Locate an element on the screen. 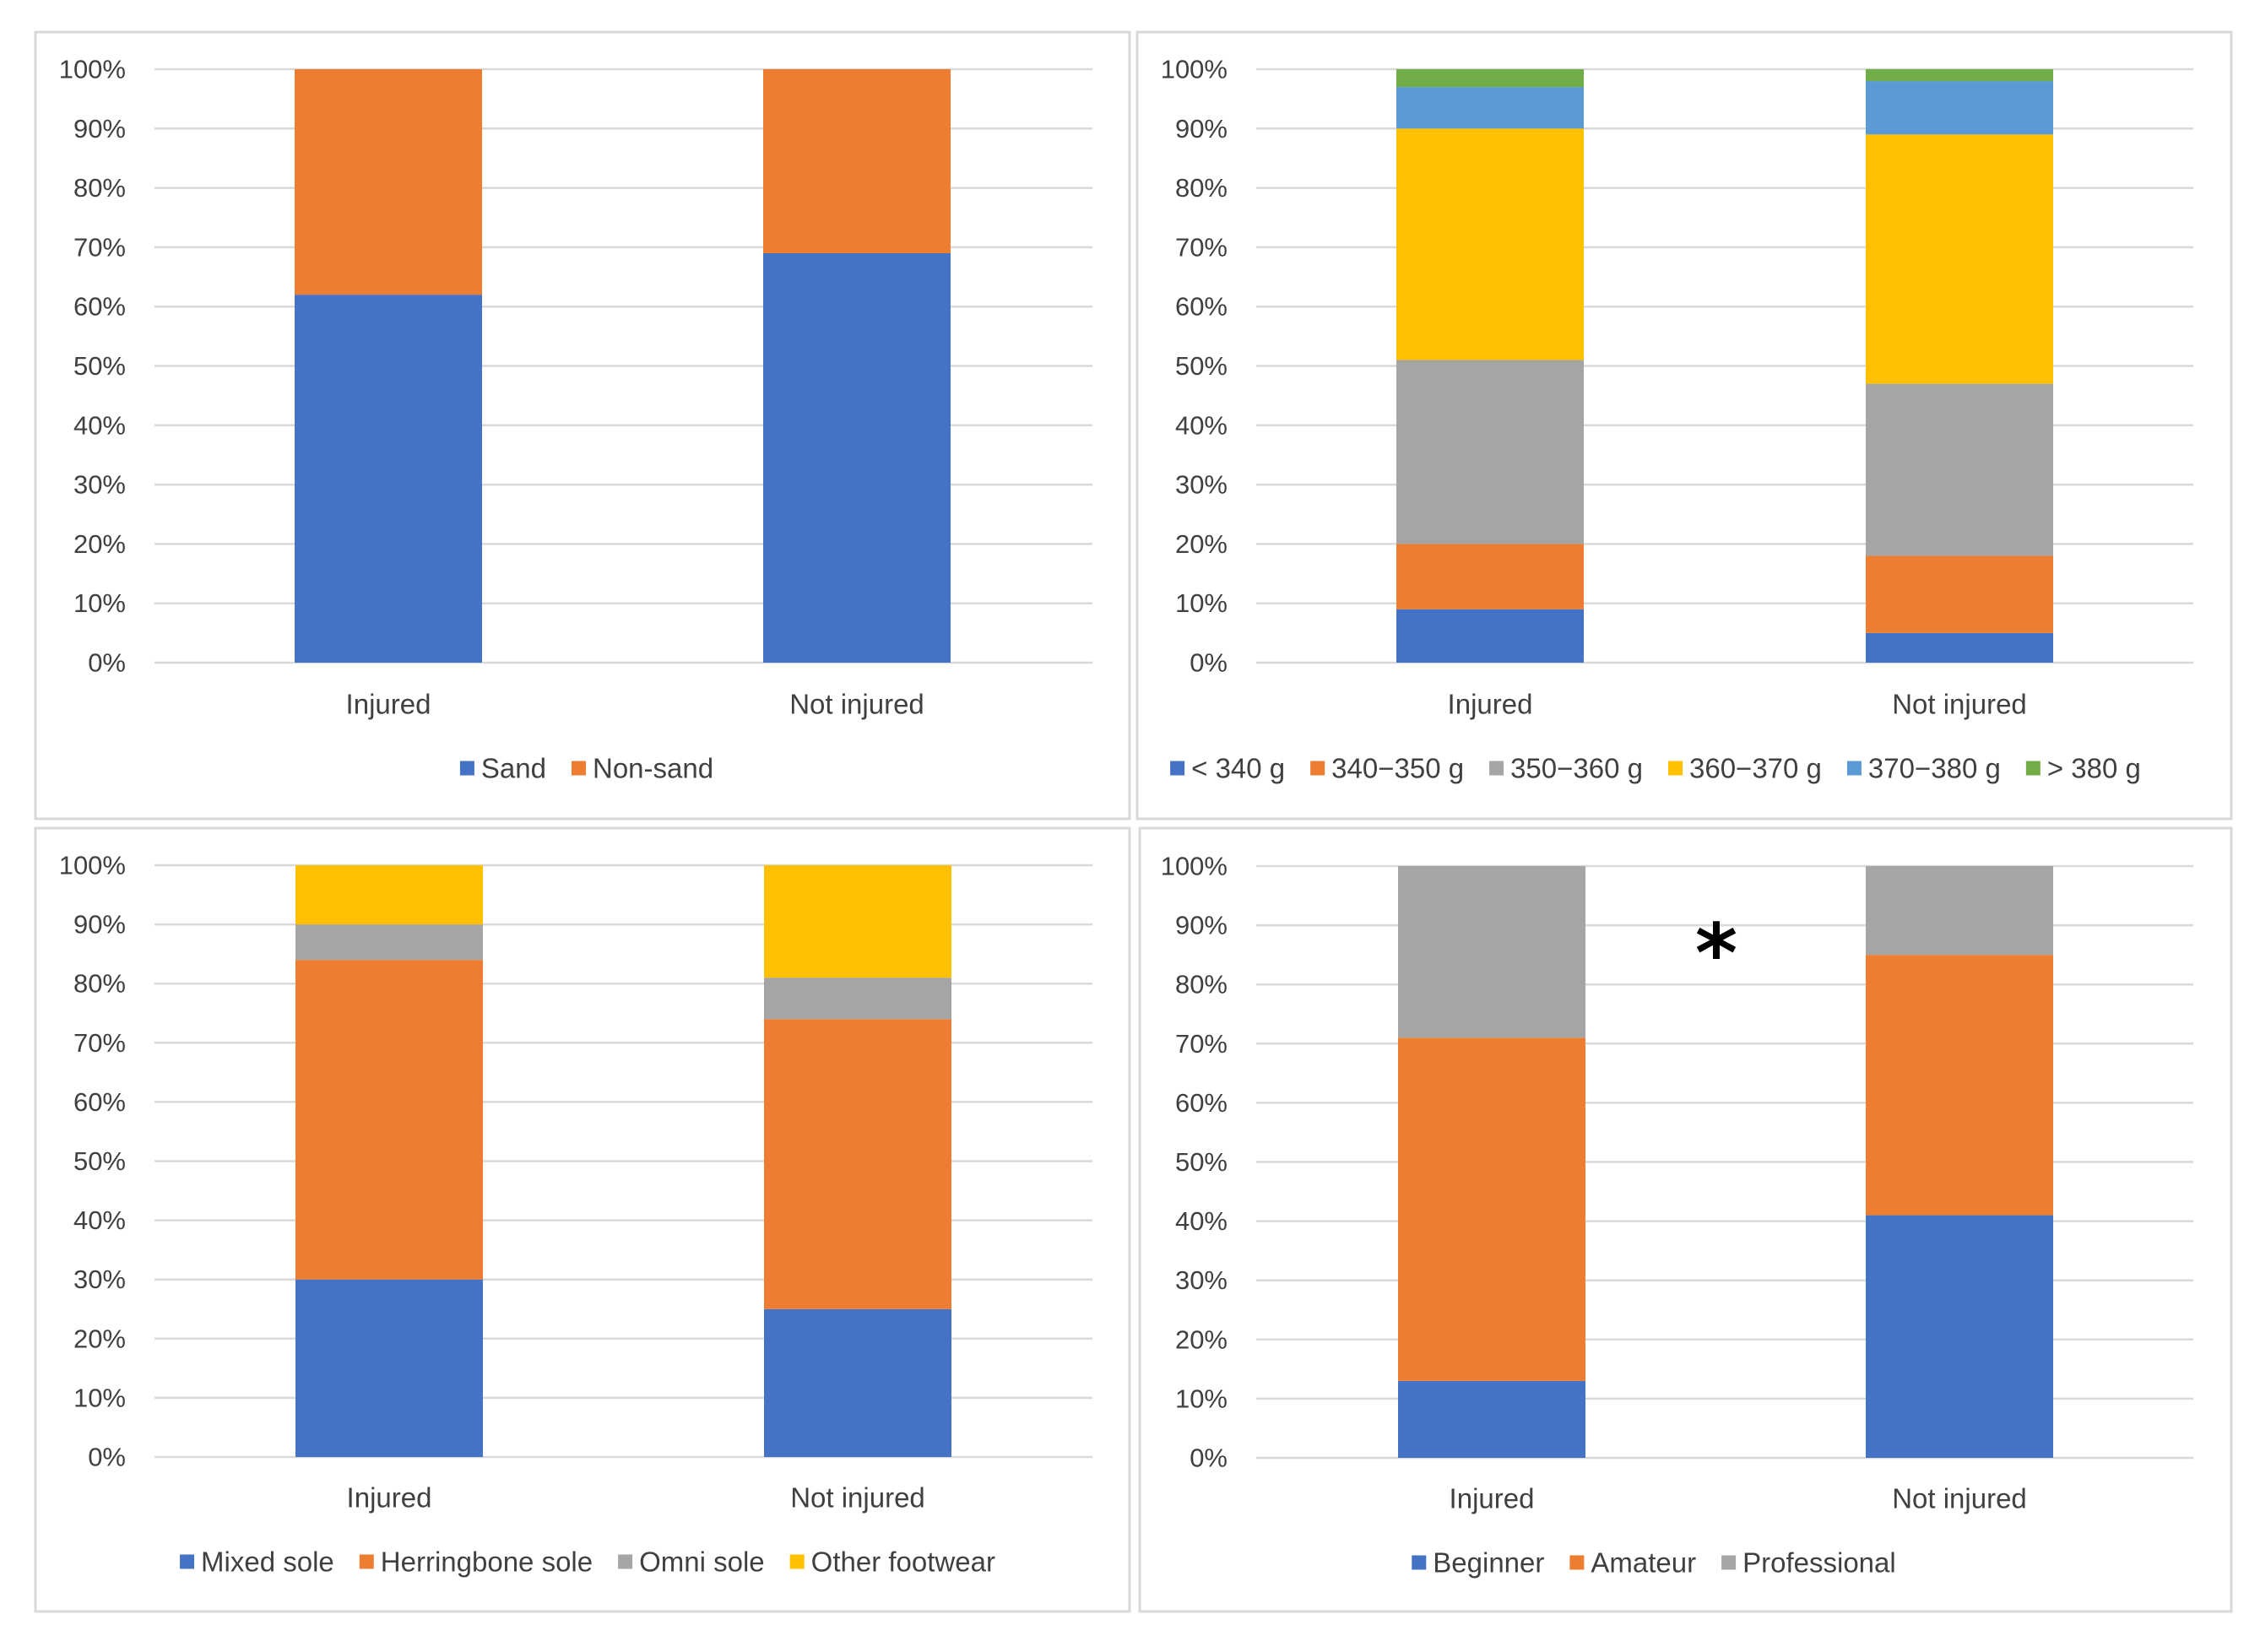 The height and width of the screenshot is (1652, 2260). legend-label-amateur: Amateur is located at coordinates (1643, 1563).